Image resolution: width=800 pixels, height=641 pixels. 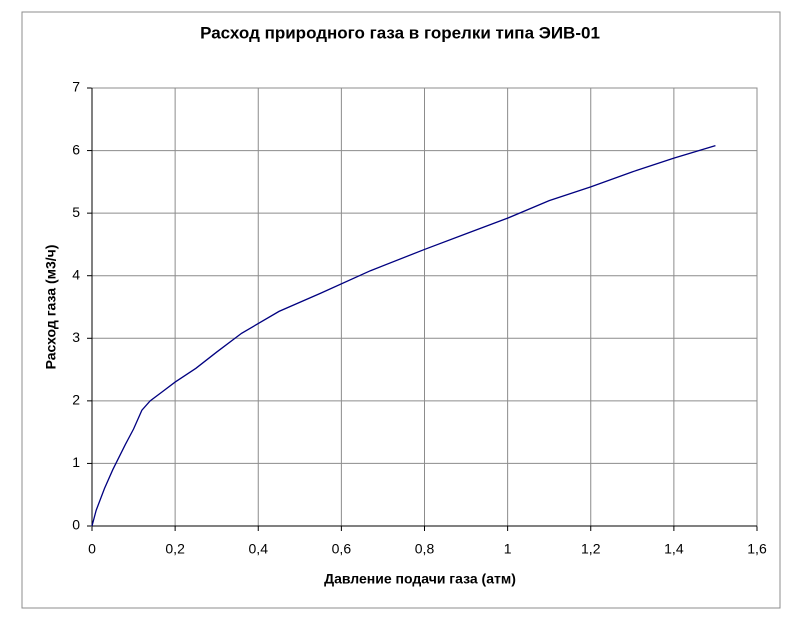 I want to click on y-tick-label: 6, so click(x=76, y=149).